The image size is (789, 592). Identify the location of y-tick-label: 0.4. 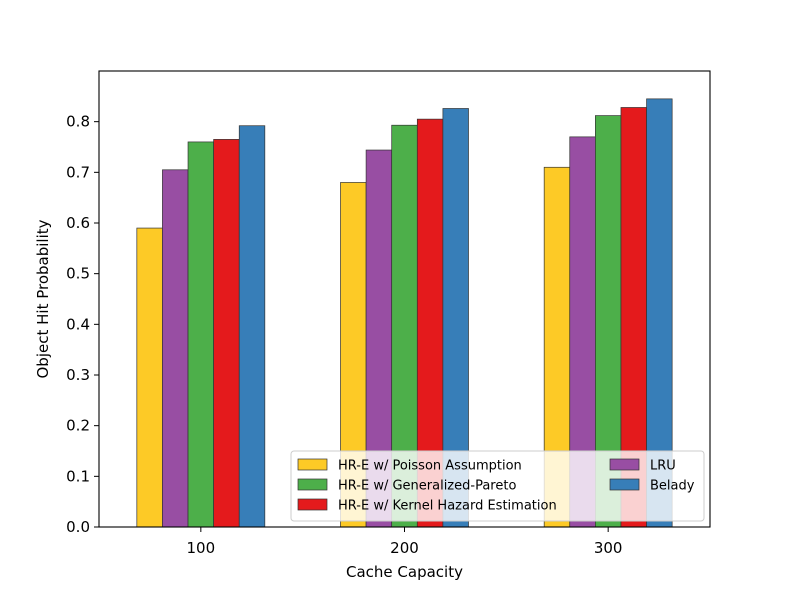
(78, 324).